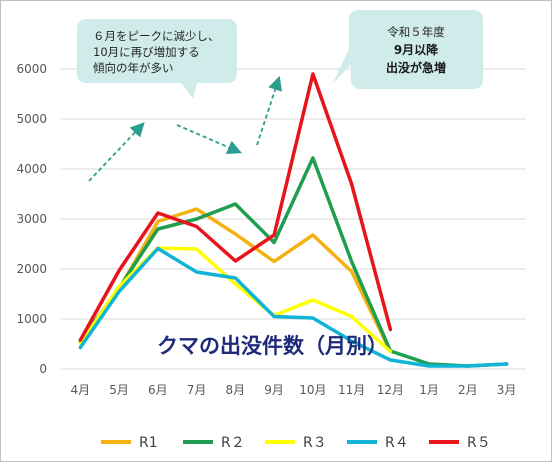  I want to click on x-tick-label: 11月, so click(351, 390).